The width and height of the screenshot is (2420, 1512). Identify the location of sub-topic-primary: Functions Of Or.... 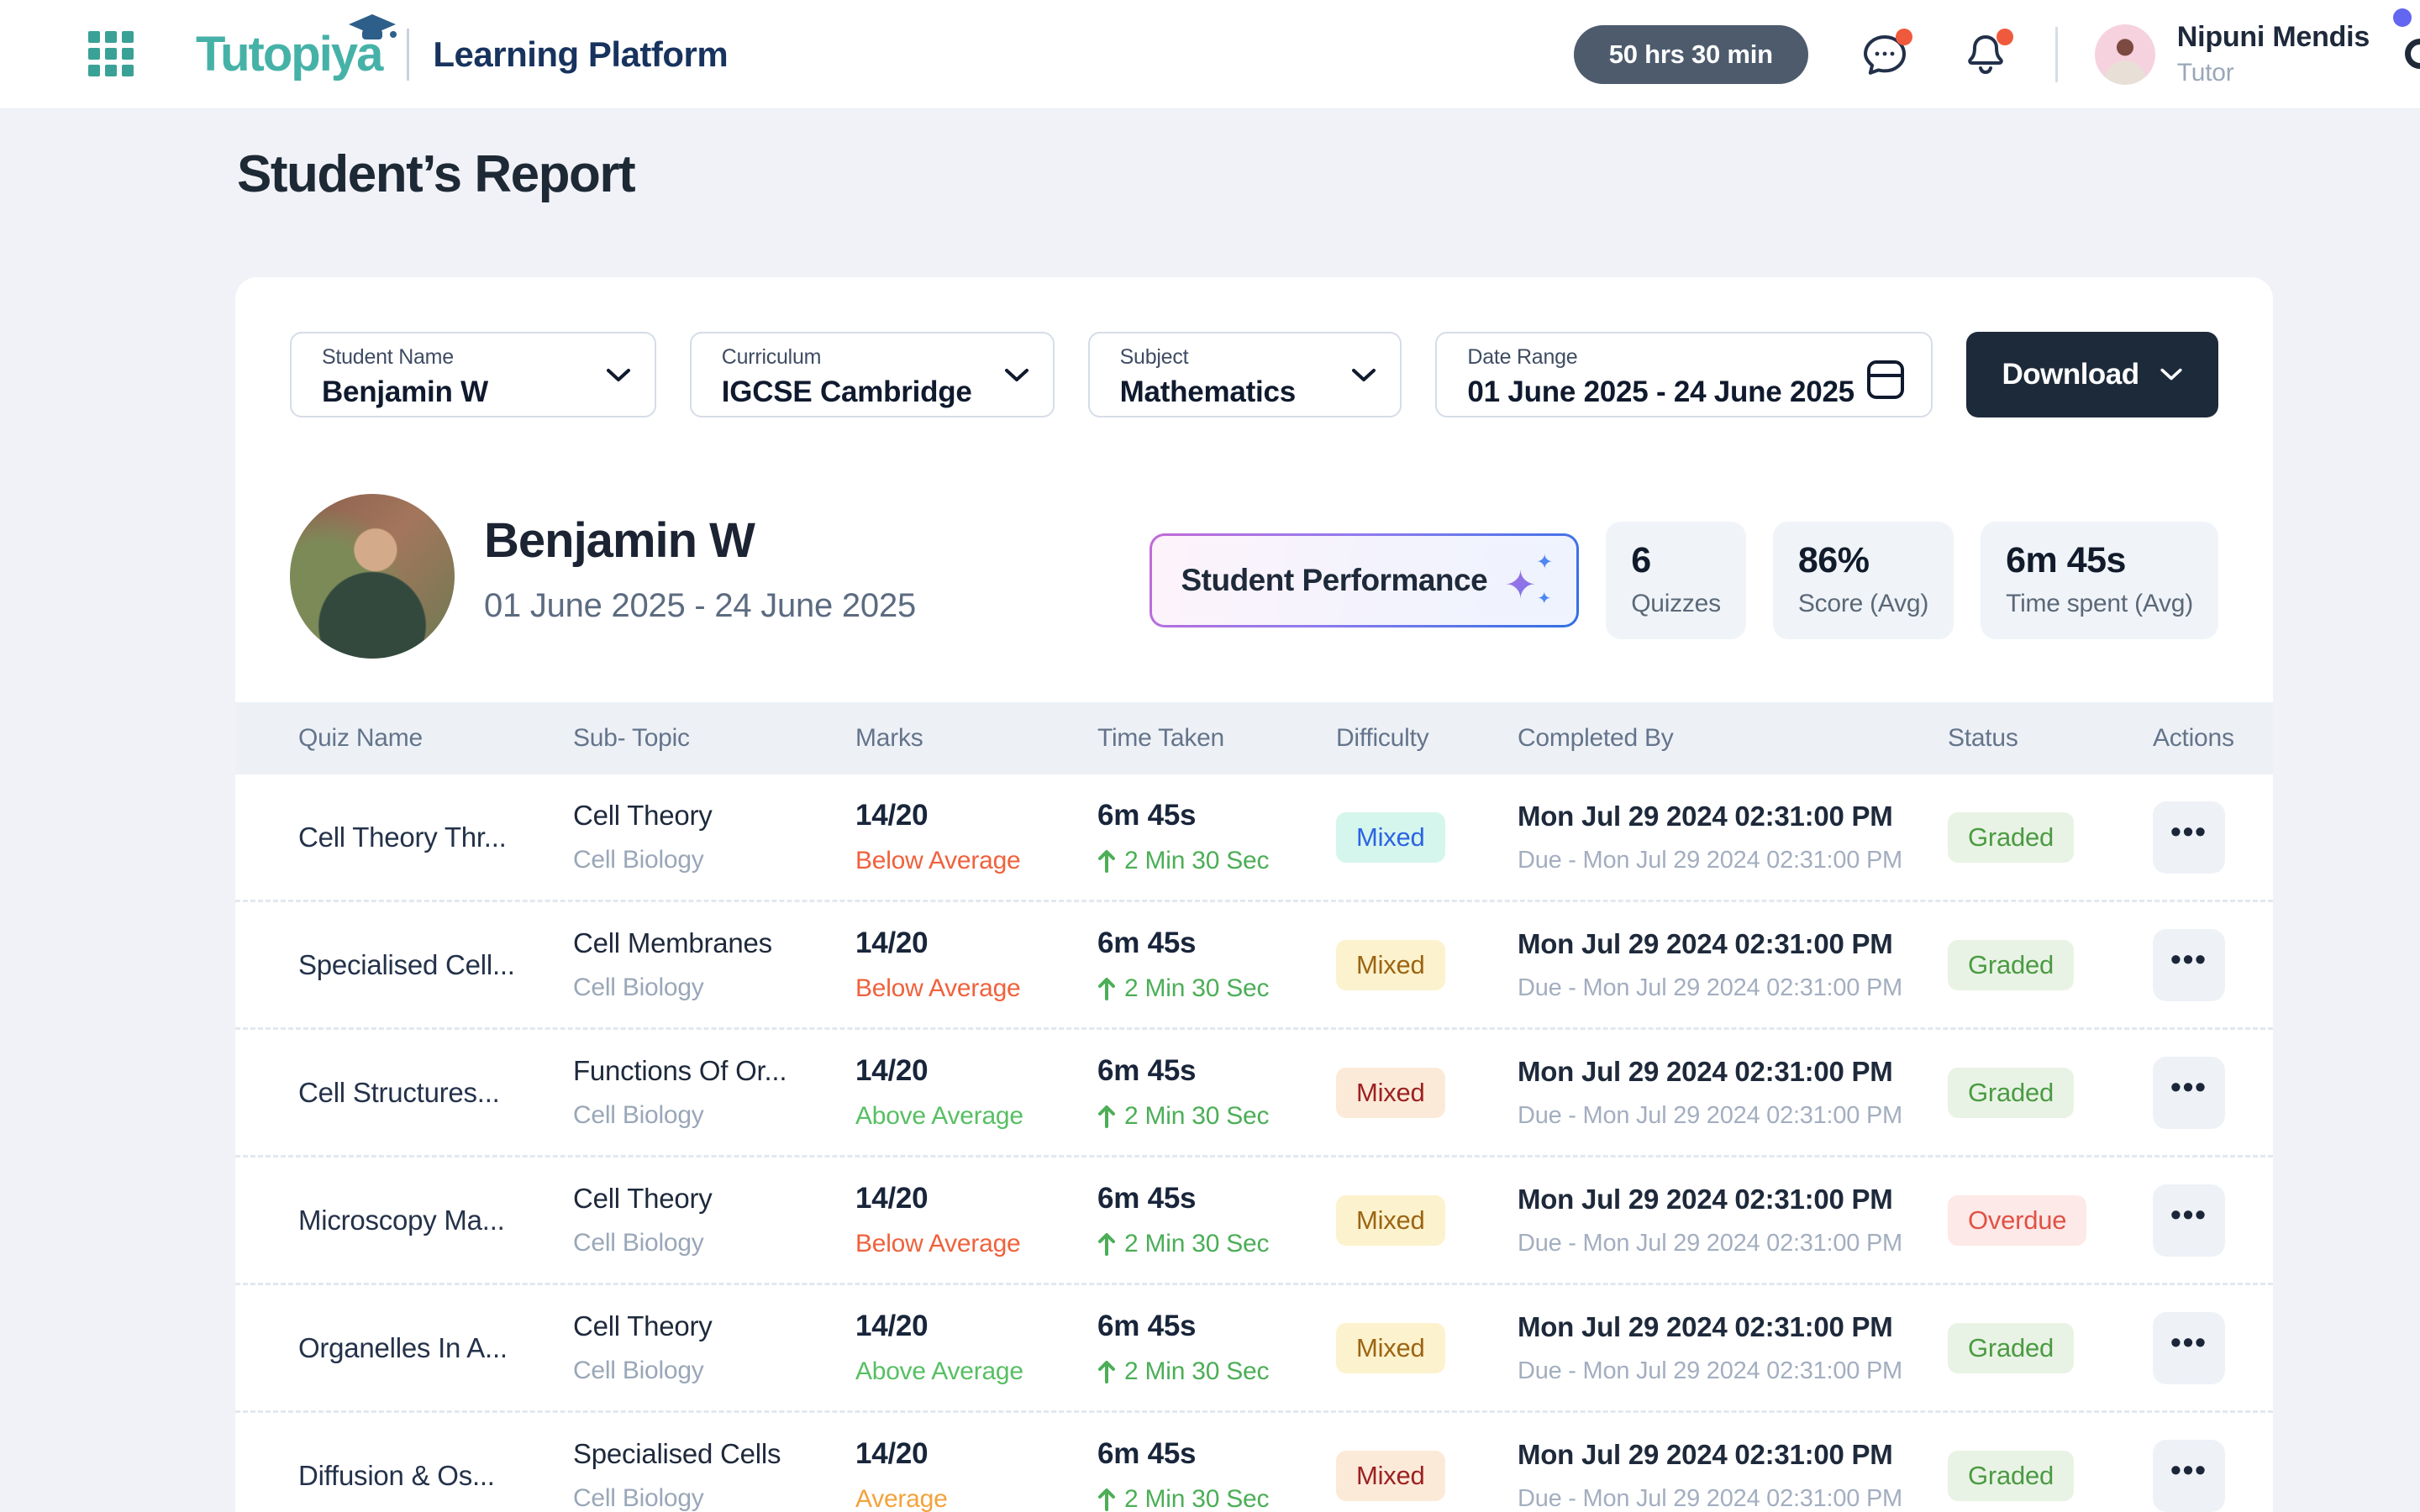
(680, 1070).